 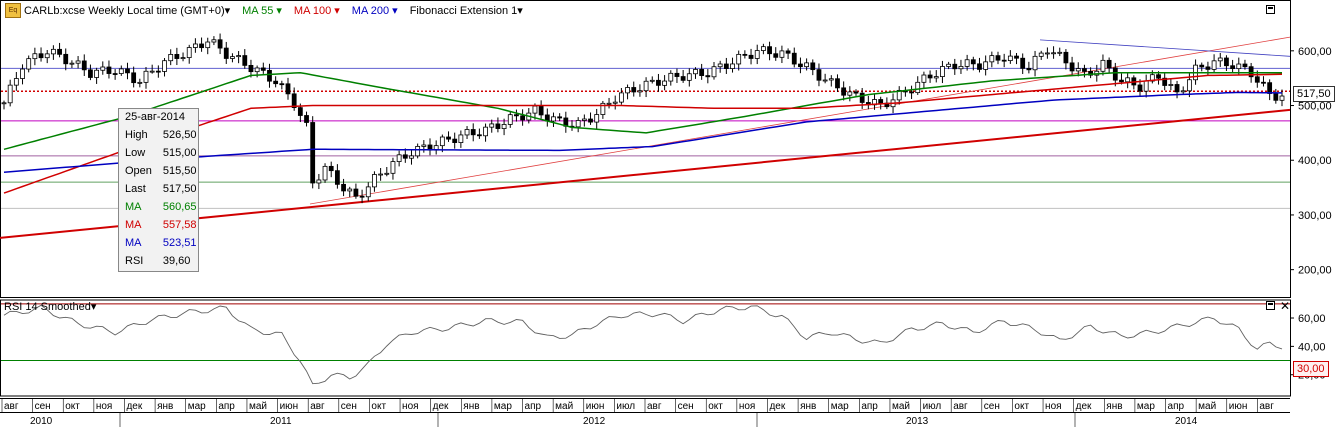 What do you see at coordinates (179, 243) in the screenshot?
I see `tooltip-value: 523,51` at bounding box center [179, 243].